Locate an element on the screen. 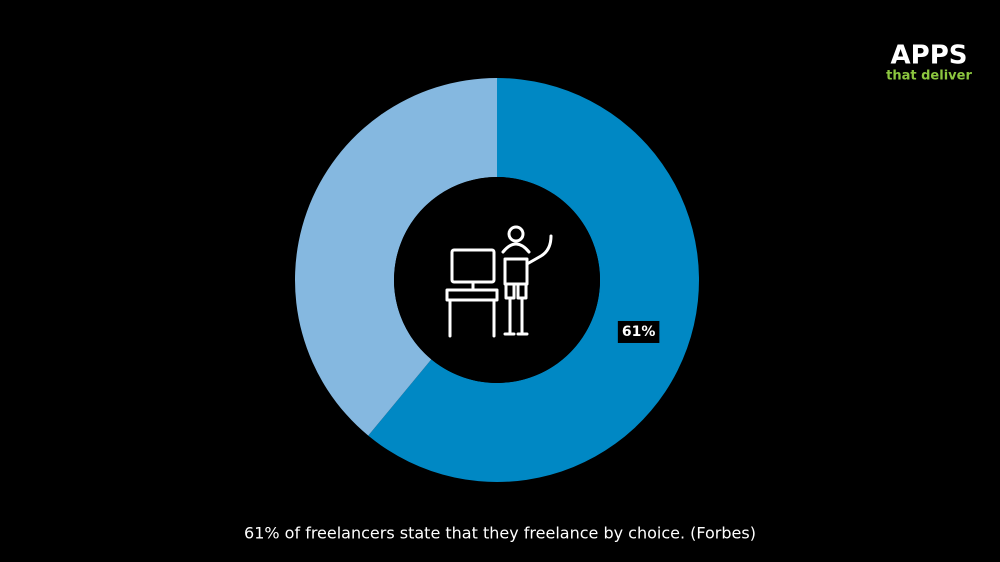 This screenshot has height=562, width=1000. donut-hole is located at coordinates (497, 280).